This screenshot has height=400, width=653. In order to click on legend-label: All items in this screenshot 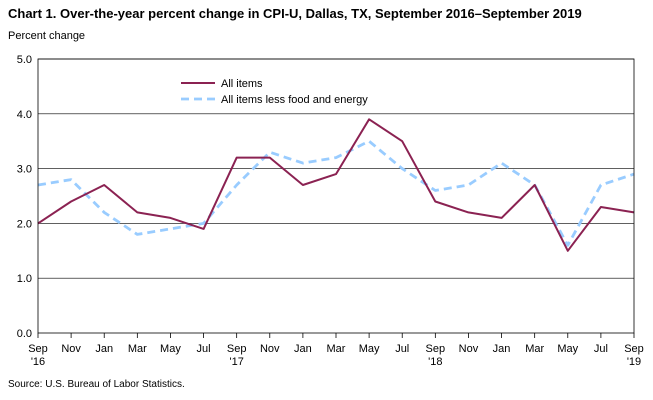, I will do `click(242, 84)`.